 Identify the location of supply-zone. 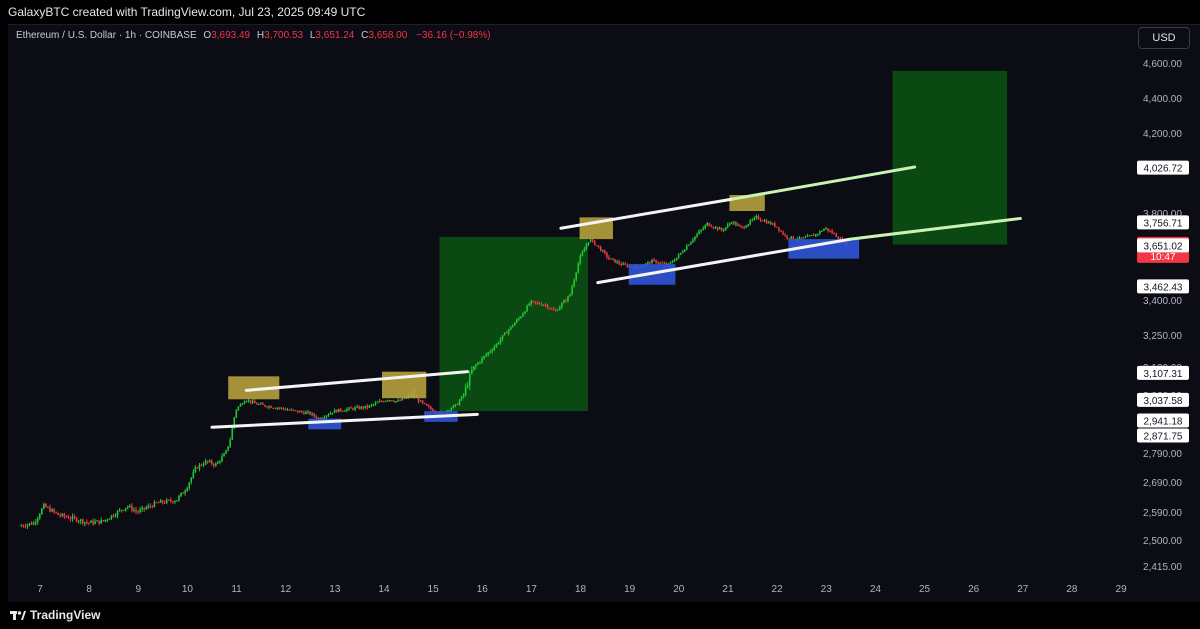
(254, 388).